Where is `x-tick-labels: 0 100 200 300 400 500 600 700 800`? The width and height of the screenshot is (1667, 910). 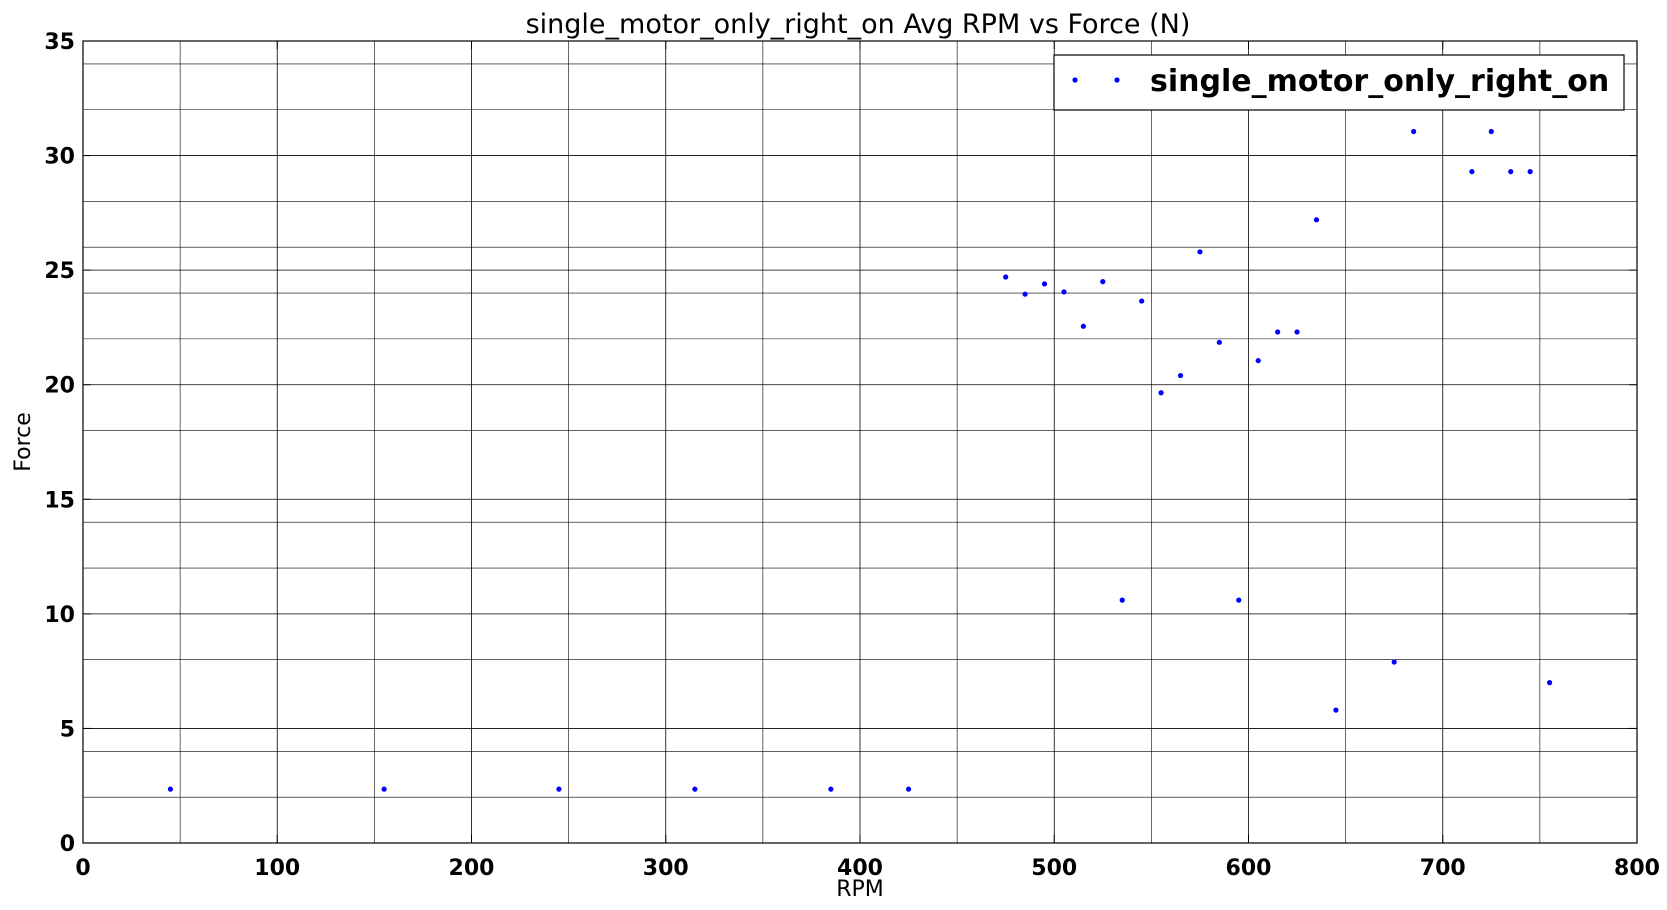
x-tick-labels: 0 100 200 300 400 500 600 700 800 is located at coordinates (867, 868).